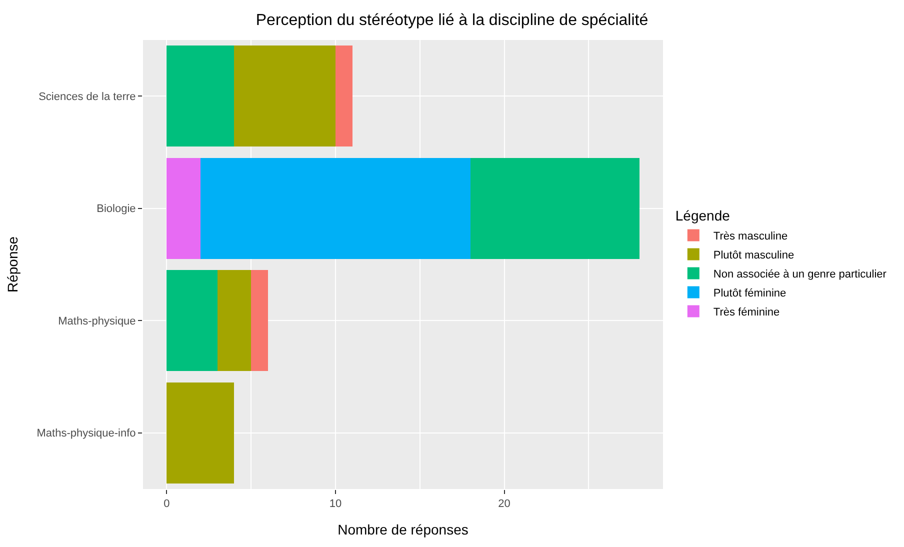  I want to click on legend-label: Très féminine, so click(746, 312).